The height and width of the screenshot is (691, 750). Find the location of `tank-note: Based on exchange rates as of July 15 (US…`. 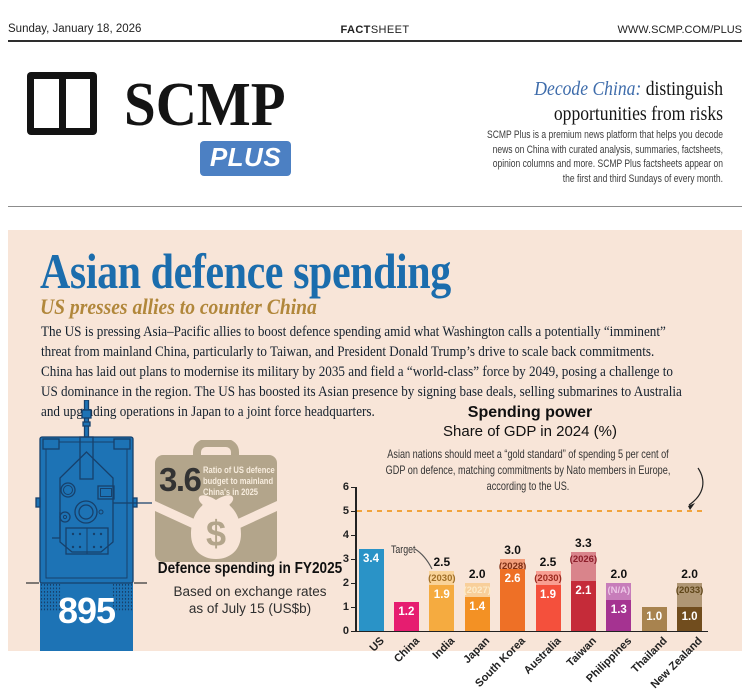

tank-note: Based on exchange rates as of July 15 (US… is located at coordinates (250, 600).